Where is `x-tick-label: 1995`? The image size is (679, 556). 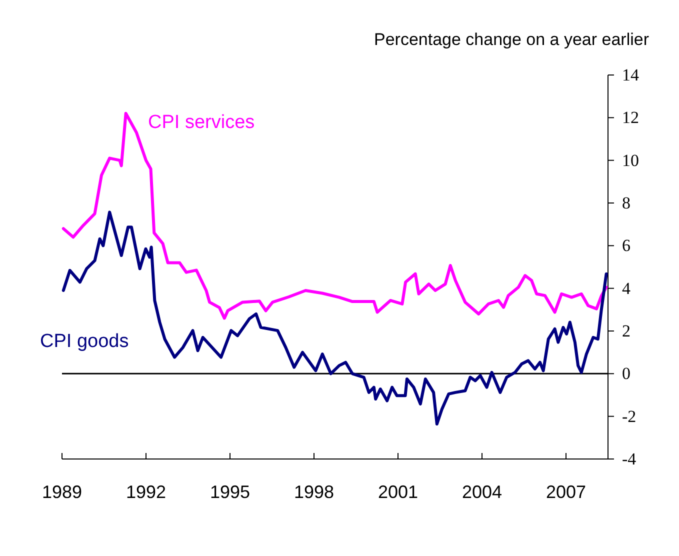
x-tick-label: 1995 is located at coordinates (230, 492).